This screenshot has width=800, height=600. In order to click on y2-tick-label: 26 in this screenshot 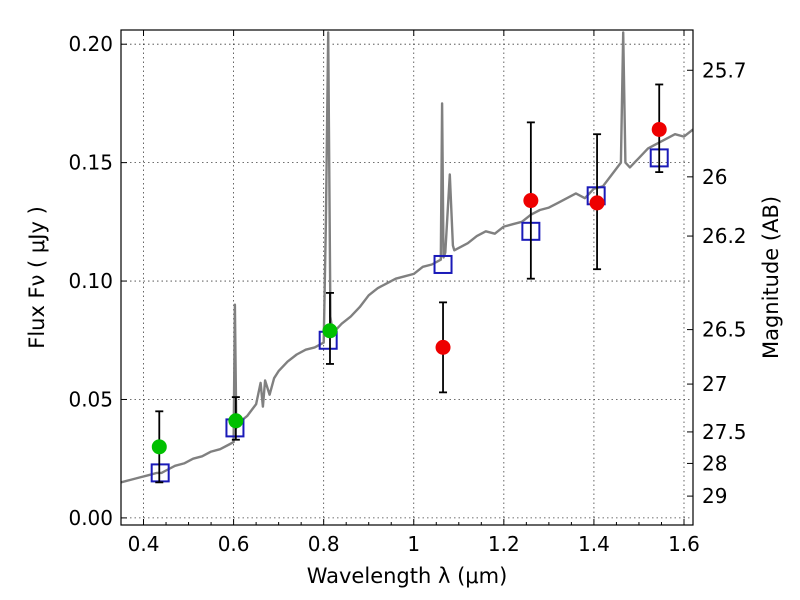, I will do `click(714, 177)`.